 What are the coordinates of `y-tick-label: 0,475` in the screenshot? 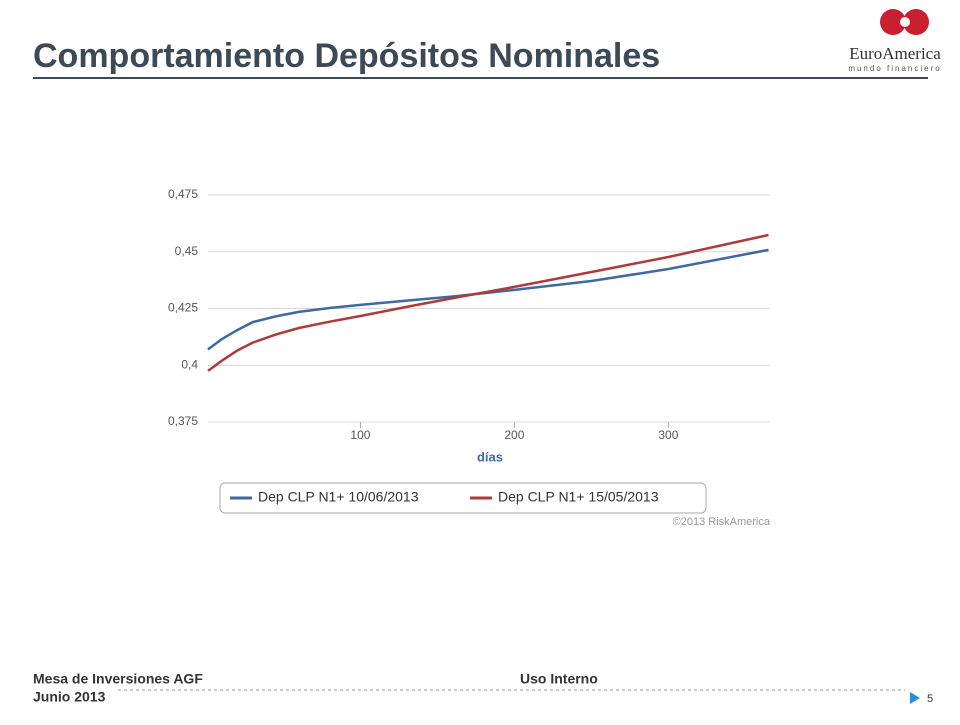 It's located at (183, 194).